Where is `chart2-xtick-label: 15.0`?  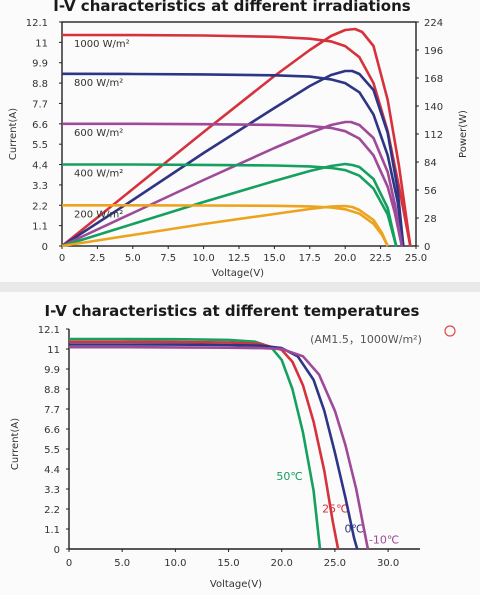
chart2-xtick-label: 15.0 is located at coordinates (228, 563).